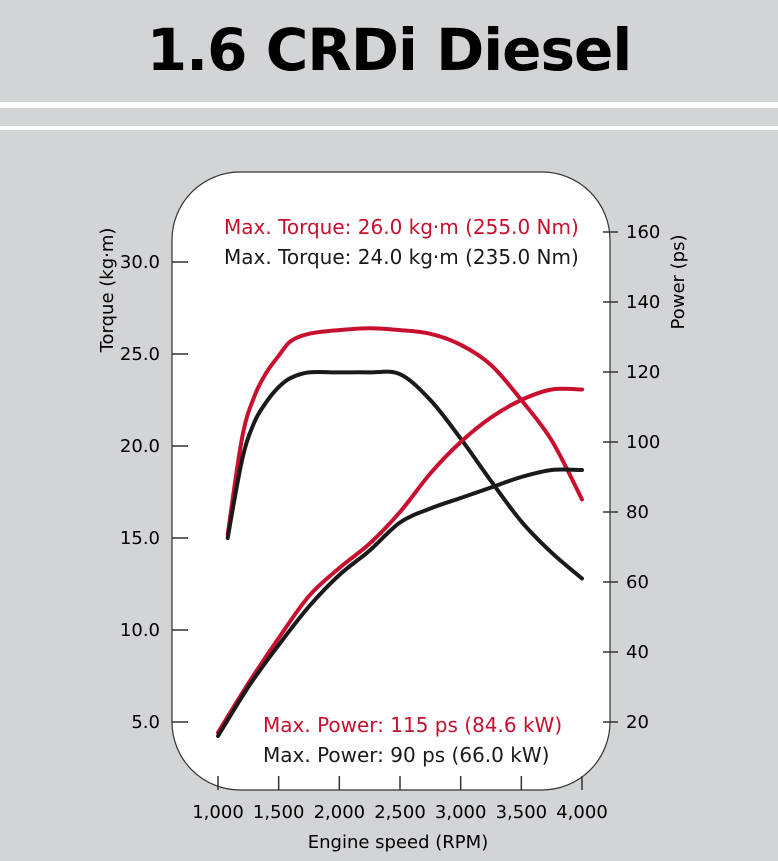 The width and height of the screenshot is (778, 861). What do you see at coordinates (140, 446) in the screenshot?
I see `y-left-tick-label: 20.0` at bounding box center [140, 446].